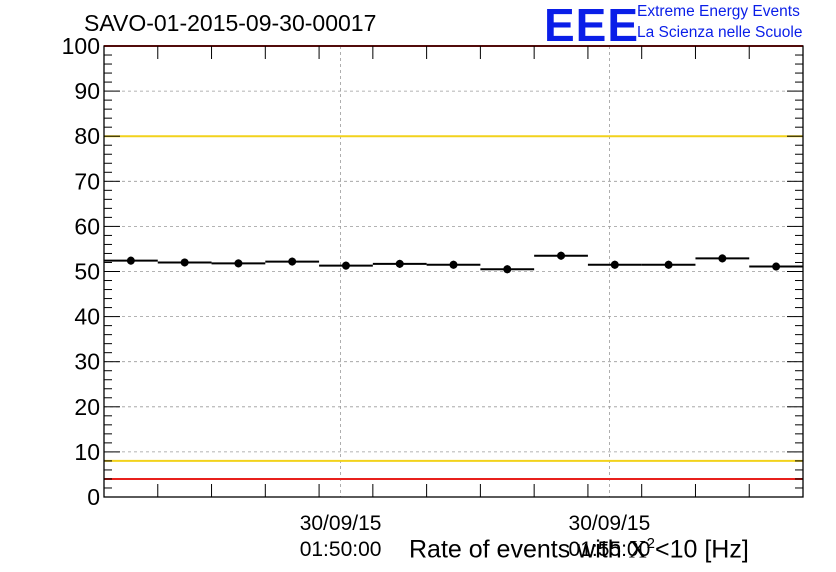 This screenshot has width=836, height=572. What do you see at coordinates (87, 452) in the screenshot?
I see `y-tick-label-10: 10` at bounding box center [87, 452].